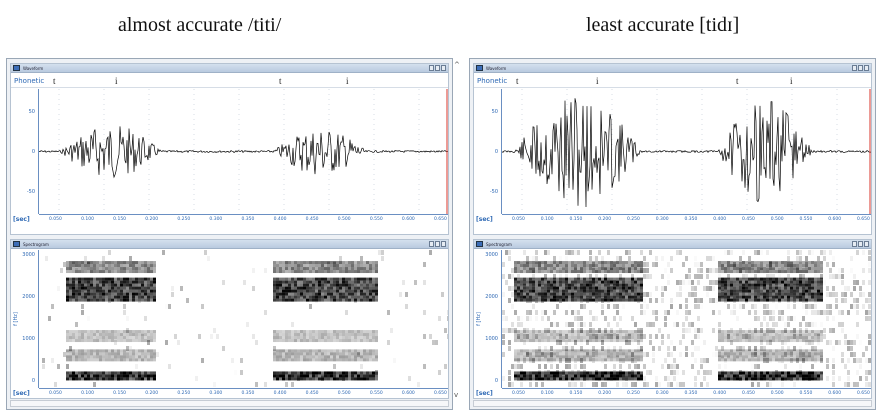 This screenshot has width=879, height=416. I want to click on scroll-up-icon: ^, so click(457, 65).